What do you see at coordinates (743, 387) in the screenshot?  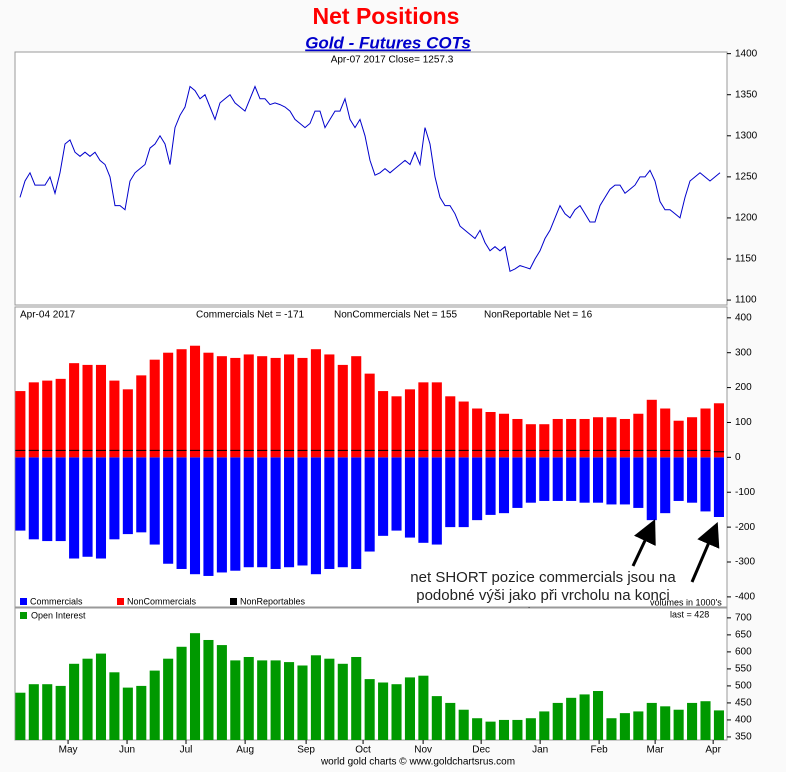 I see `y-tick-label: 200` at bounding box center [743, 387].